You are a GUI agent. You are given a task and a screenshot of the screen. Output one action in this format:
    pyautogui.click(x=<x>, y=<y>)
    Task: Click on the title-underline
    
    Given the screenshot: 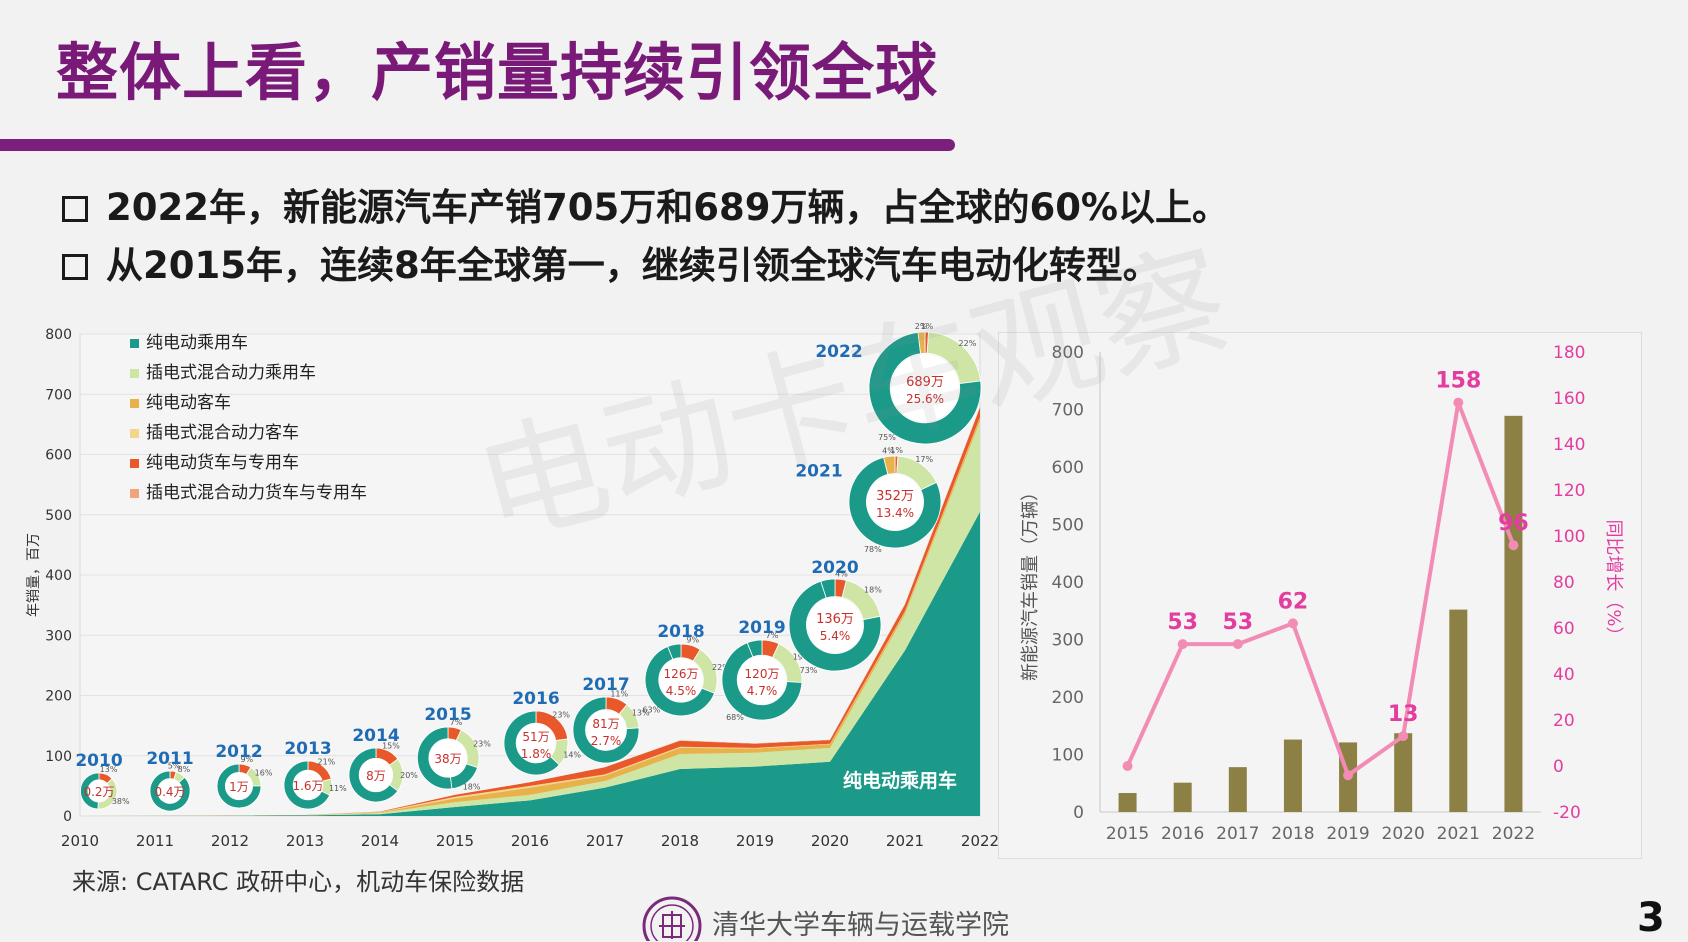 What is the action you would take?
    pyautogui.click(x=477, y=145)
    